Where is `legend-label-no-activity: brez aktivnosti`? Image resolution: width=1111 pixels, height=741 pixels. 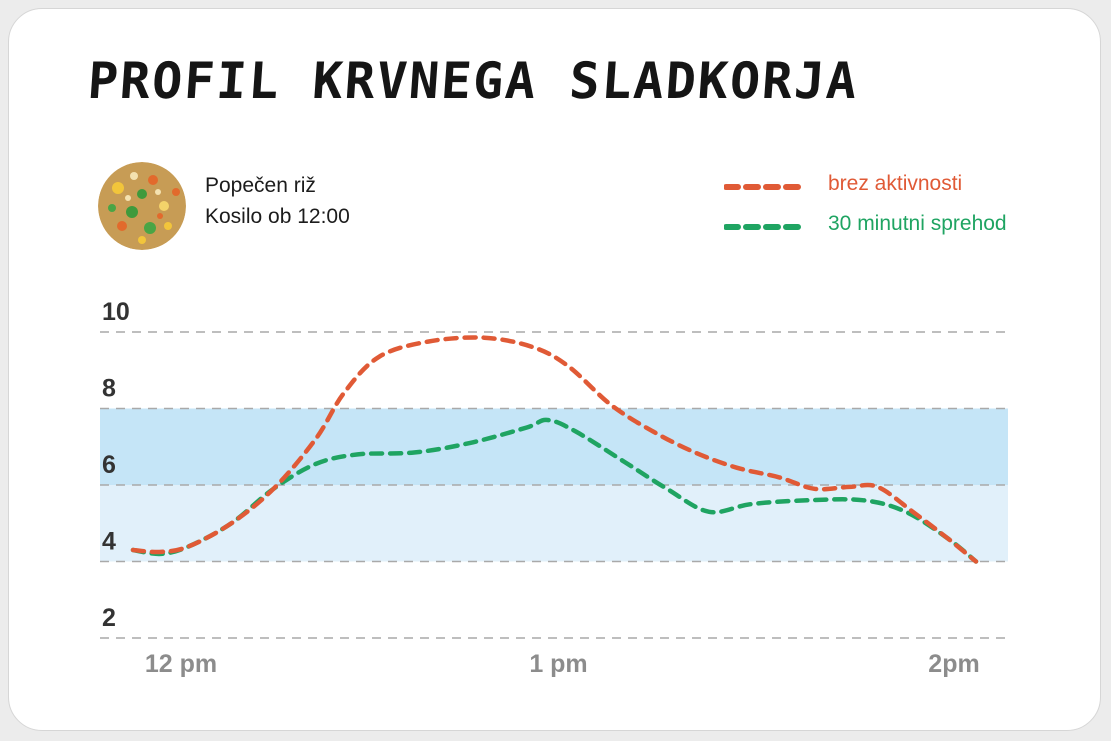 legend-label-no-activity: brez aktivnosti is located at coordinates (895, 183).